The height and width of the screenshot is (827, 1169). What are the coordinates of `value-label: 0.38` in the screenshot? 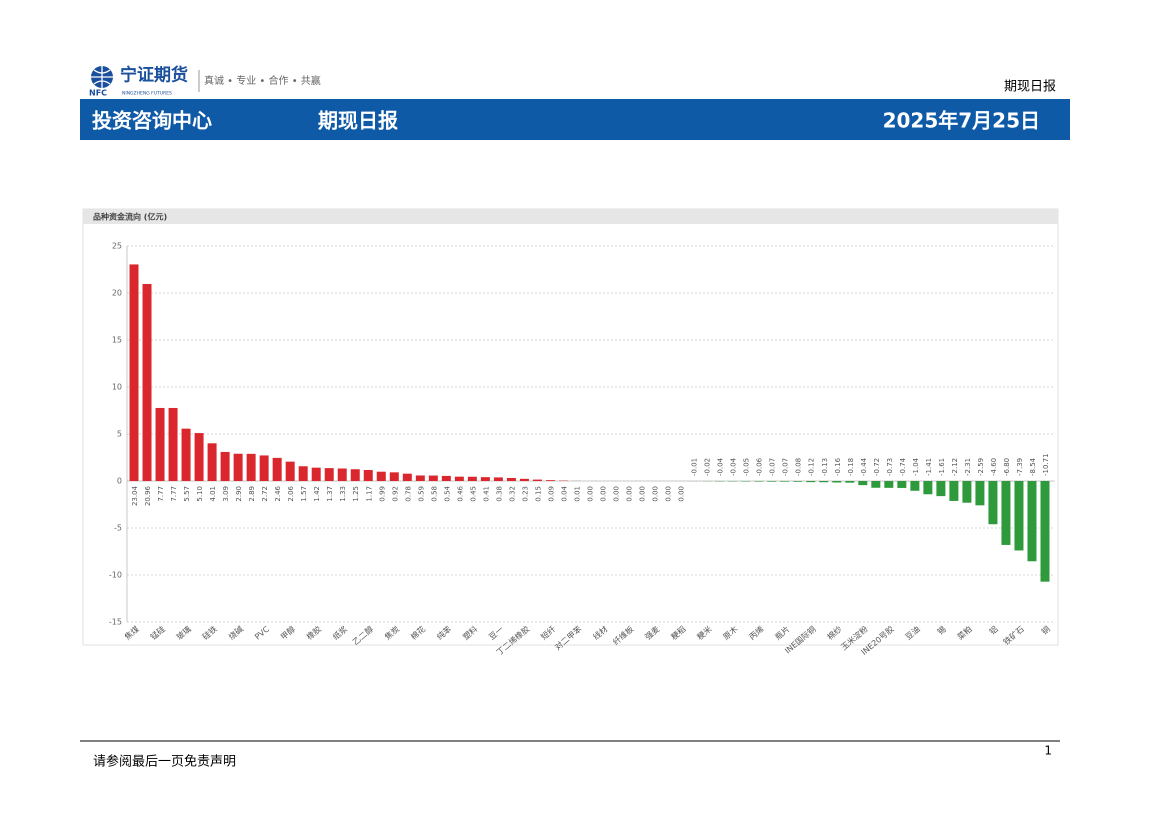 It's located at (499, 494).